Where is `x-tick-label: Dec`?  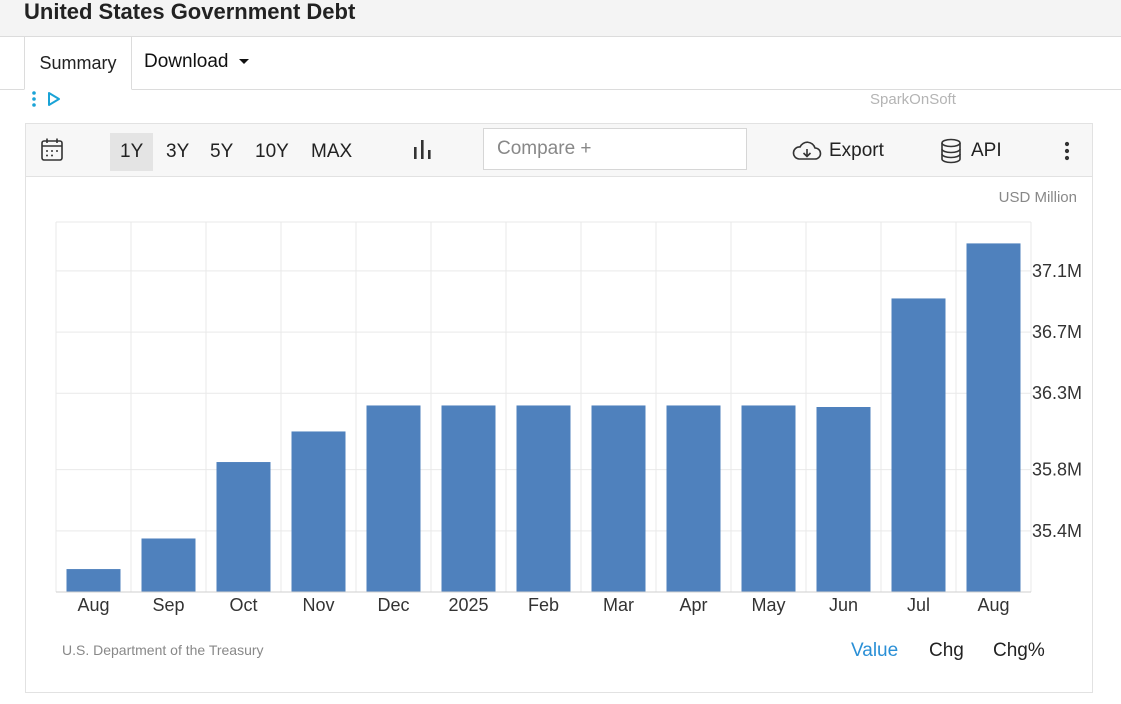 x-tick-label: Dec is located at coordinates (393, 605).